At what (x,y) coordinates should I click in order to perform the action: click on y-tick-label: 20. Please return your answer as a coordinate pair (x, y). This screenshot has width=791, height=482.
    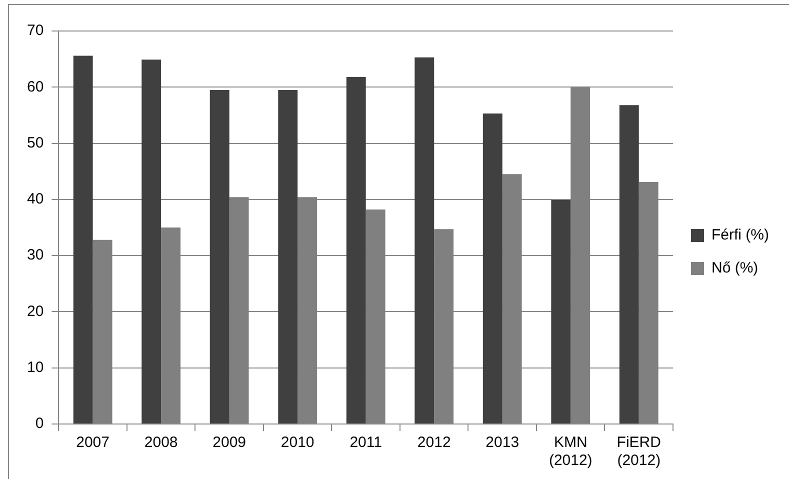
    Looking at the image, I should click on (35, 311).